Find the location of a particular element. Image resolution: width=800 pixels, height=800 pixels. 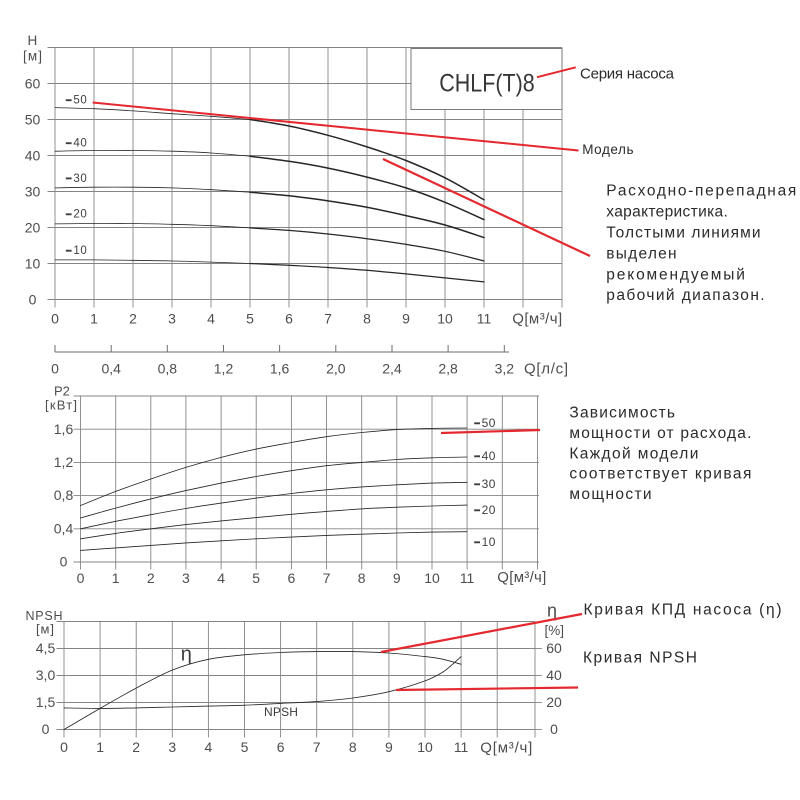

svg-text: 3,2 is located at coordinates (505, 369).